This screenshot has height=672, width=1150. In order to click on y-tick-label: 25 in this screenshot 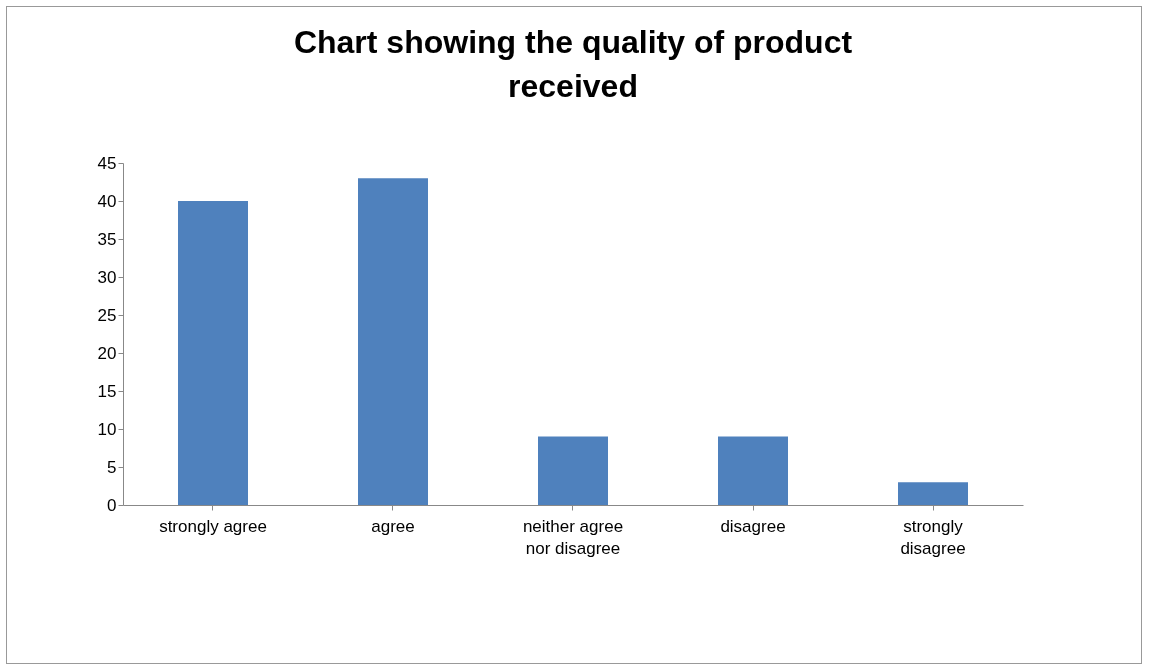, I will do `click(107, 315)`.